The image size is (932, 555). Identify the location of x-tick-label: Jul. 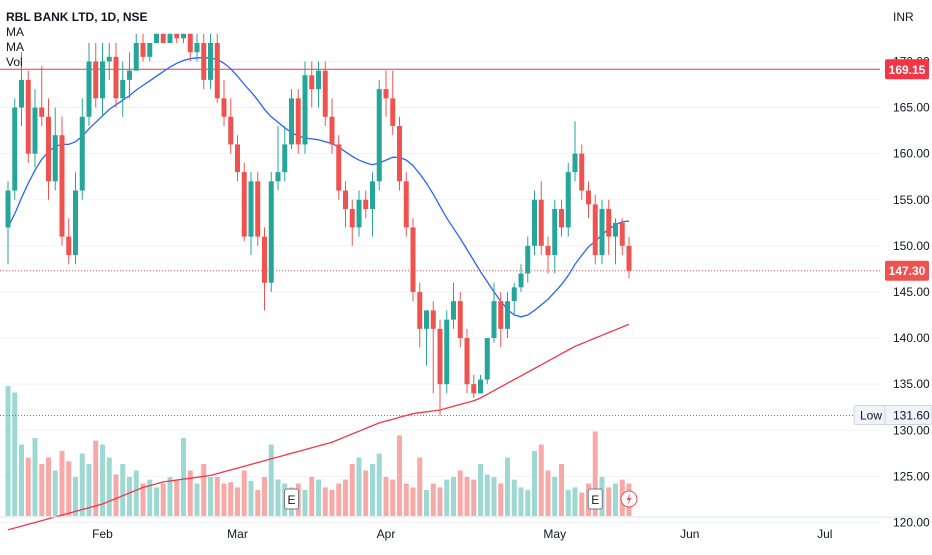
(824, 534).